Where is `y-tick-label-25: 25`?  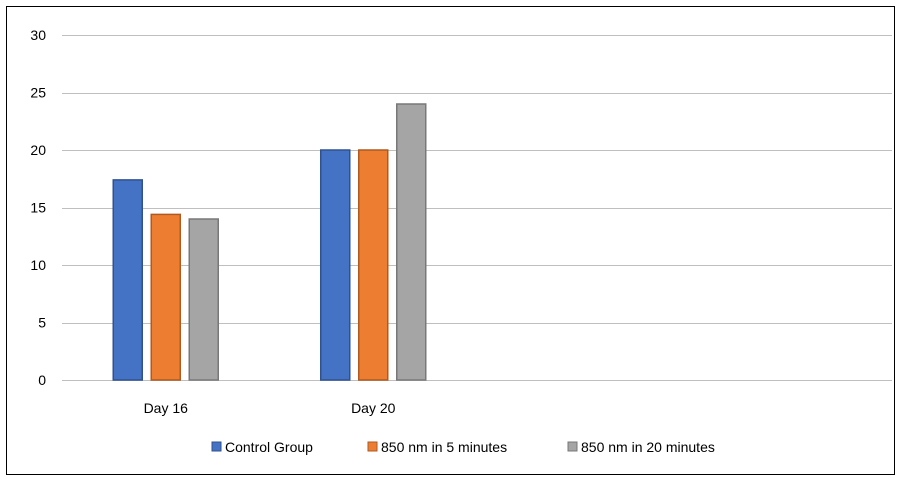
y-tick-label-25: 25 is located at coordinates (38, 93).